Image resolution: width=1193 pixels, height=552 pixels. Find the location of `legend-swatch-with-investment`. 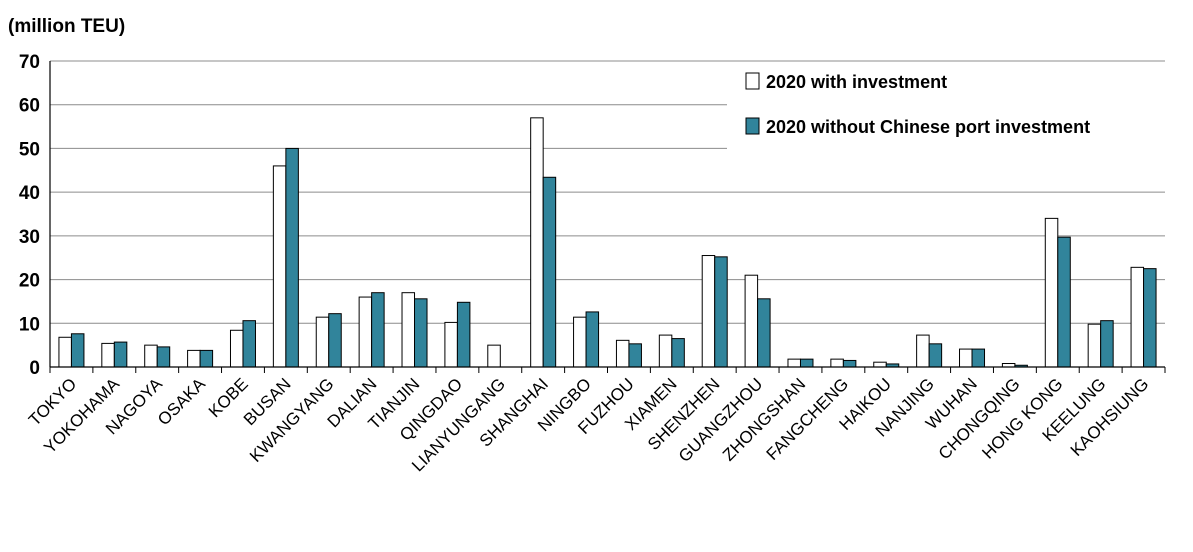

legend-swatch-with-investment is located at coordinates (752, 81).